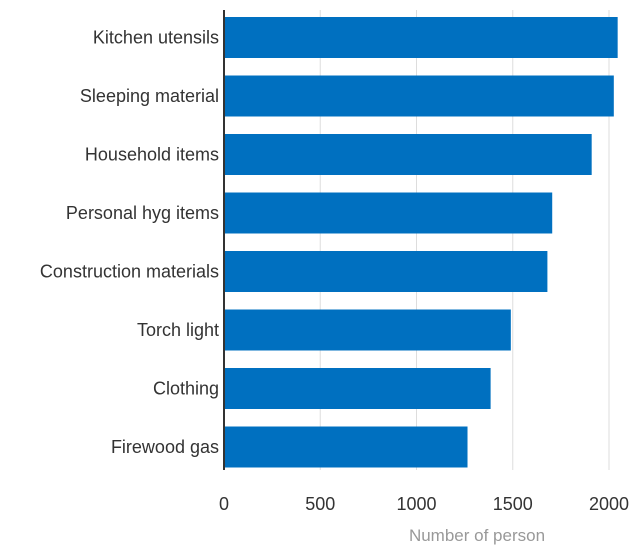 Image resolution: width=632 pixels, height=550 pixels. I want to click on category-label: Clothing, so click(186, 389).